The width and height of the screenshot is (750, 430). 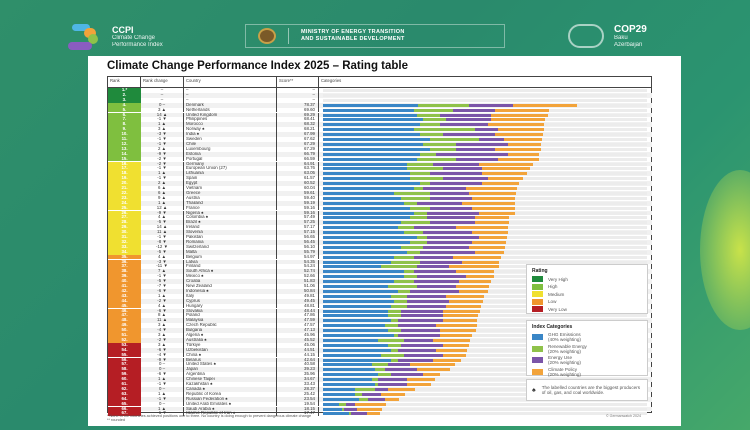 What do you see at coordinates (162, 262) in the screenshot?
I see `rank-change-cell: -3 ▼` at bounding box center [162, 262].